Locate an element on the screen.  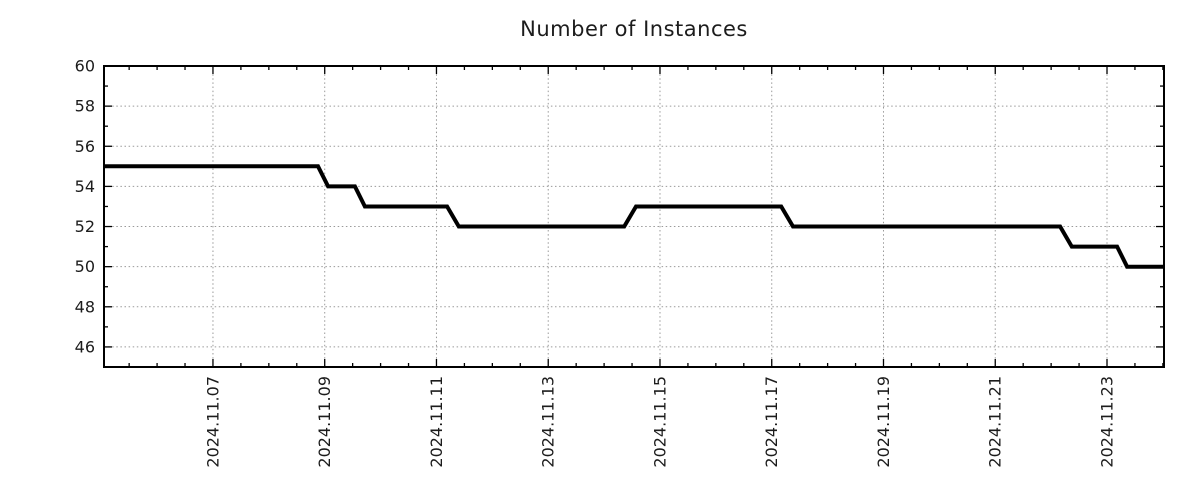
y-tick-label: 54 is located at coordinates (85, 186).